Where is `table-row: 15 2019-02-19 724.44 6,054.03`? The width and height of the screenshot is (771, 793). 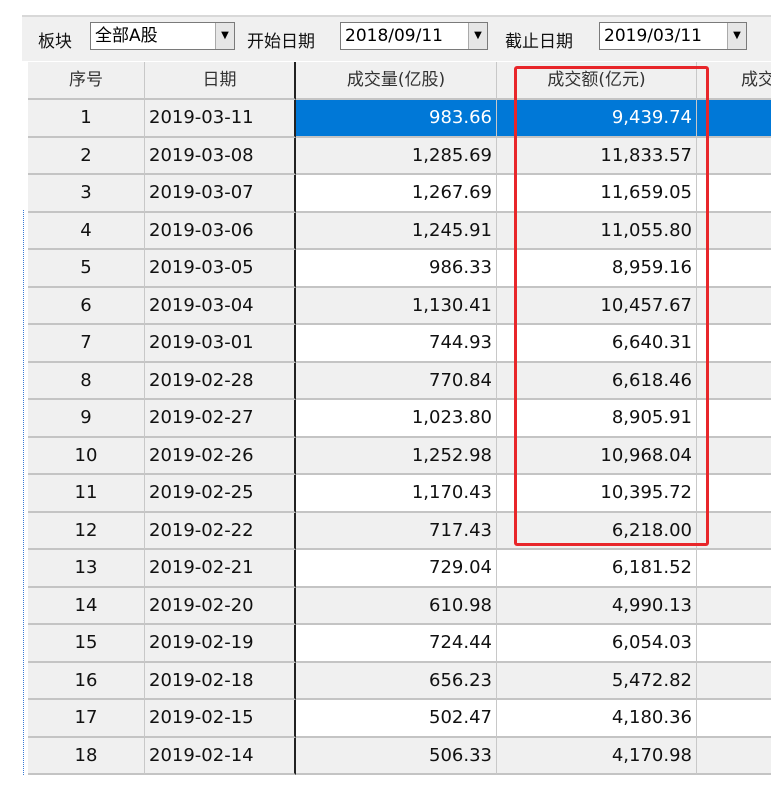 table-row: 15 2019-02-19 724.44 6,054.03 is located at coordinates (399, 644).